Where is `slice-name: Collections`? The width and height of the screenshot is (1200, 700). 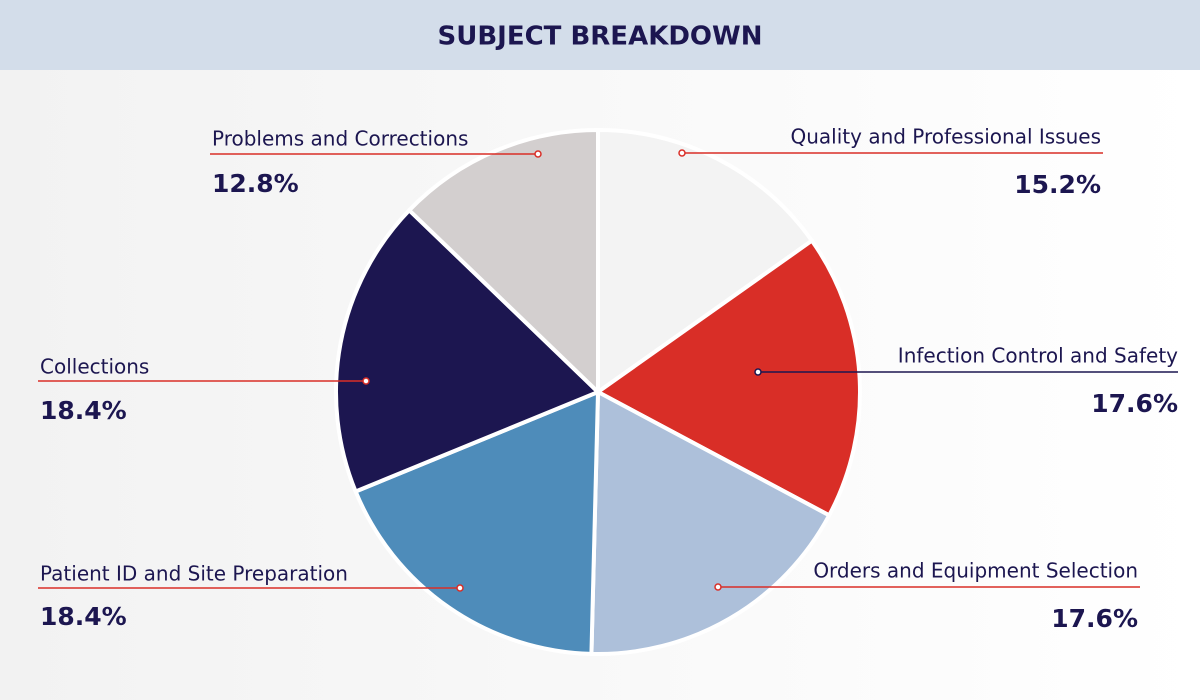 slice-name: Collections is located at coordinates (94, 367).